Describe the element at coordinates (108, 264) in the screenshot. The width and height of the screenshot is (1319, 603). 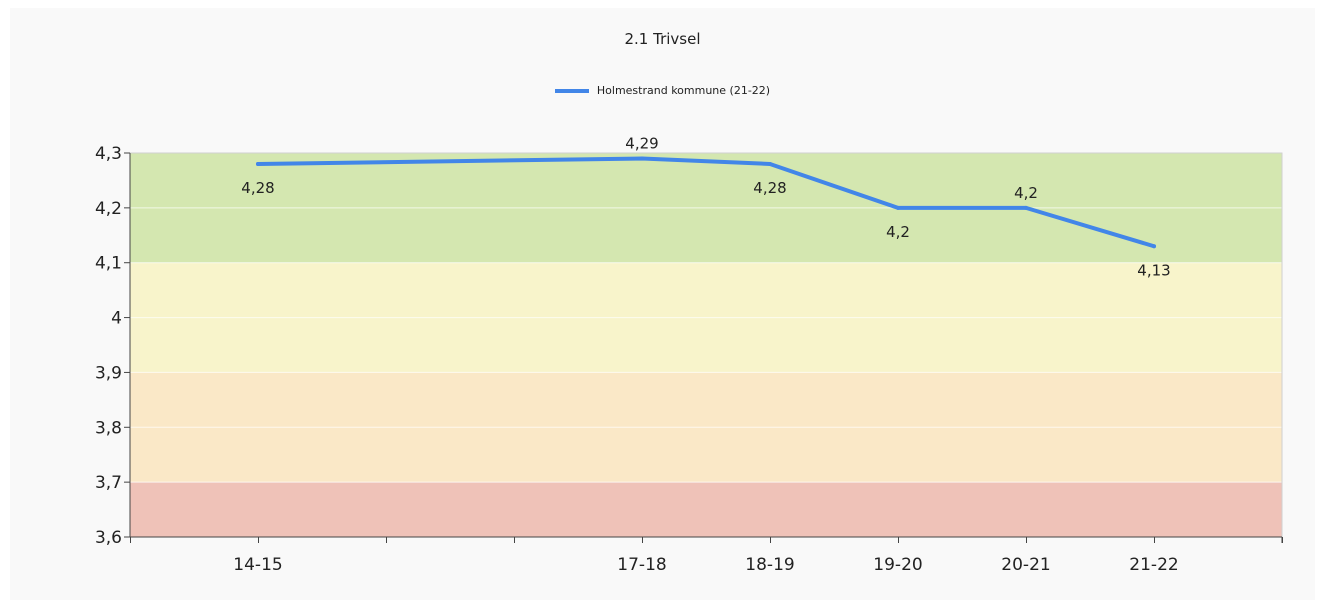
I see `y-tick-label-5: 4,1` at that location.